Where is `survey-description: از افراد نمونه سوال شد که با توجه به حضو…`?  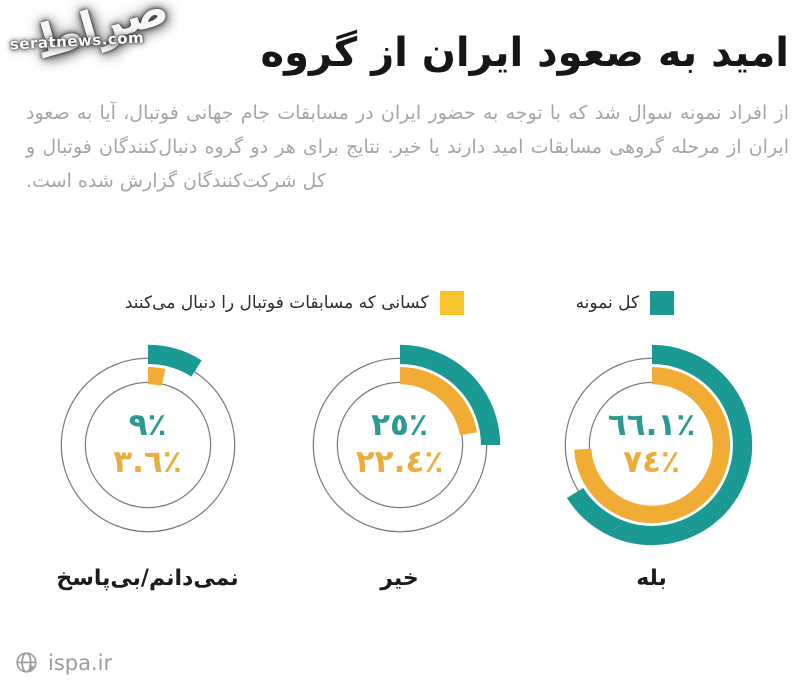 survey-description: از افراد نمونه سوال شد که با توجه به حضو… is located at coordinates (407, 147).